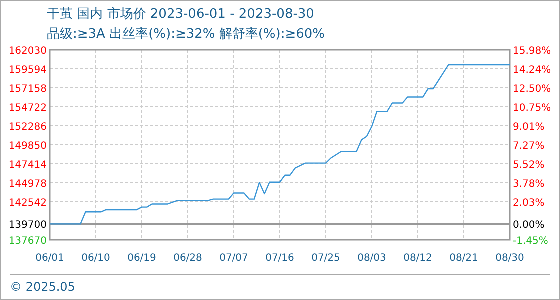 The height and width of the screenshot is (300, 560). What do you see at coordinates (529, 184) in the screenshot?
I see `y2-tick-label: 3.78%` at bounding box center [529, 184].